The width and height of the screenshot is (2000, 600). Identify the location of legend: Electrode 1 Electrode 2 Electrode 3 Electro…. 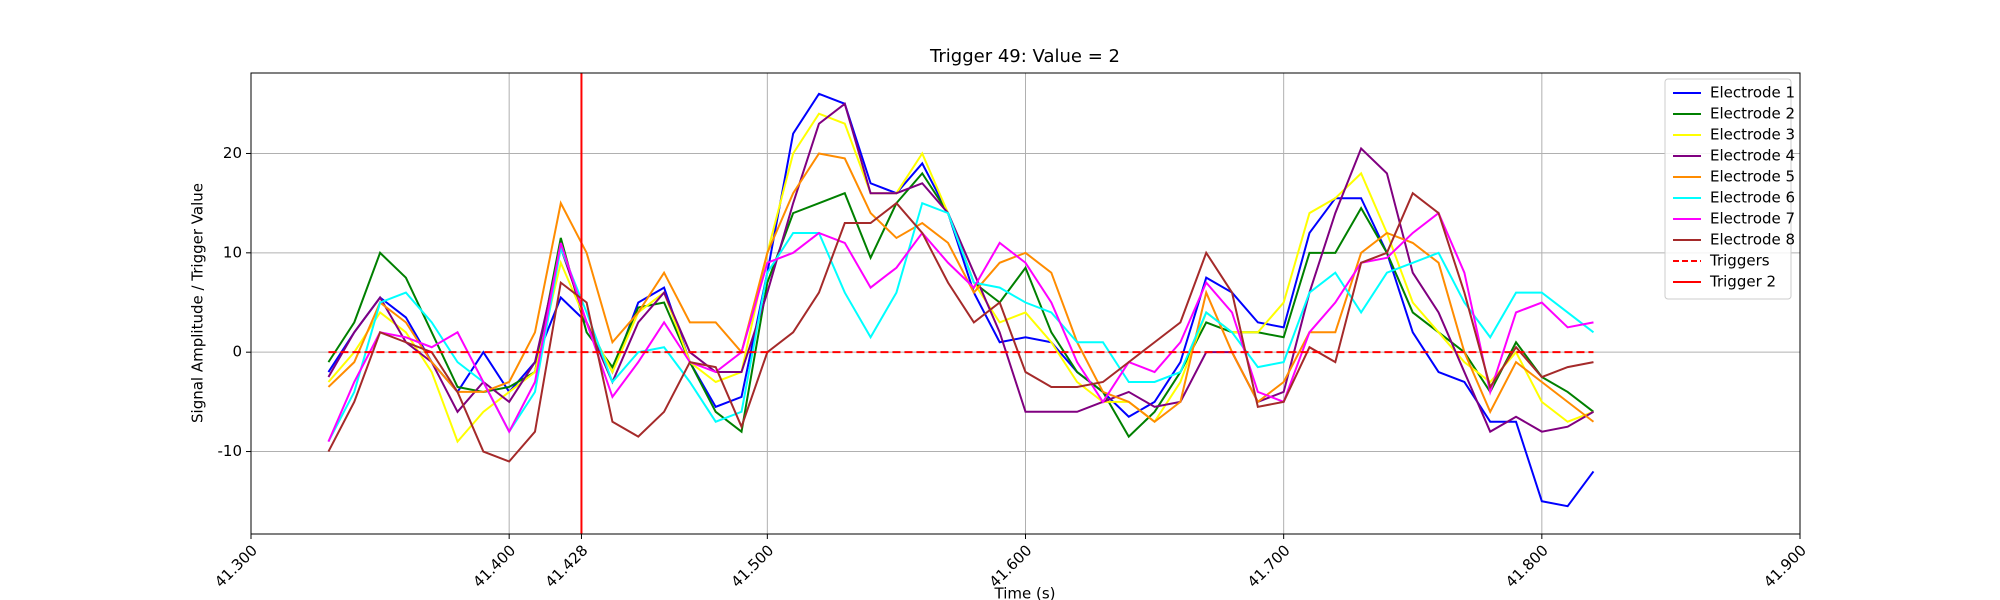
(1729, 189).